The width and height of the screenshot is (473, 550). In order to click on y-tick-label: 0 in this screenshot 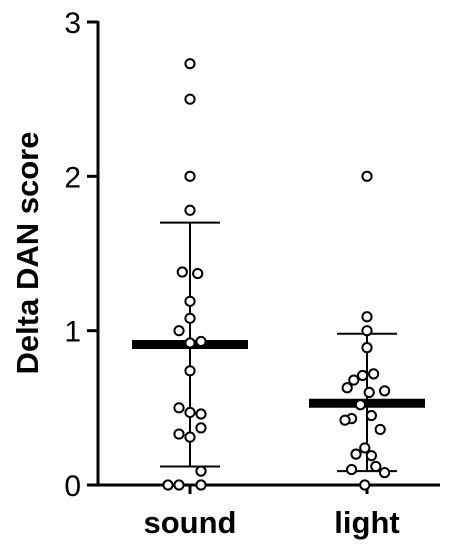, I will do `click(72, 486)`.